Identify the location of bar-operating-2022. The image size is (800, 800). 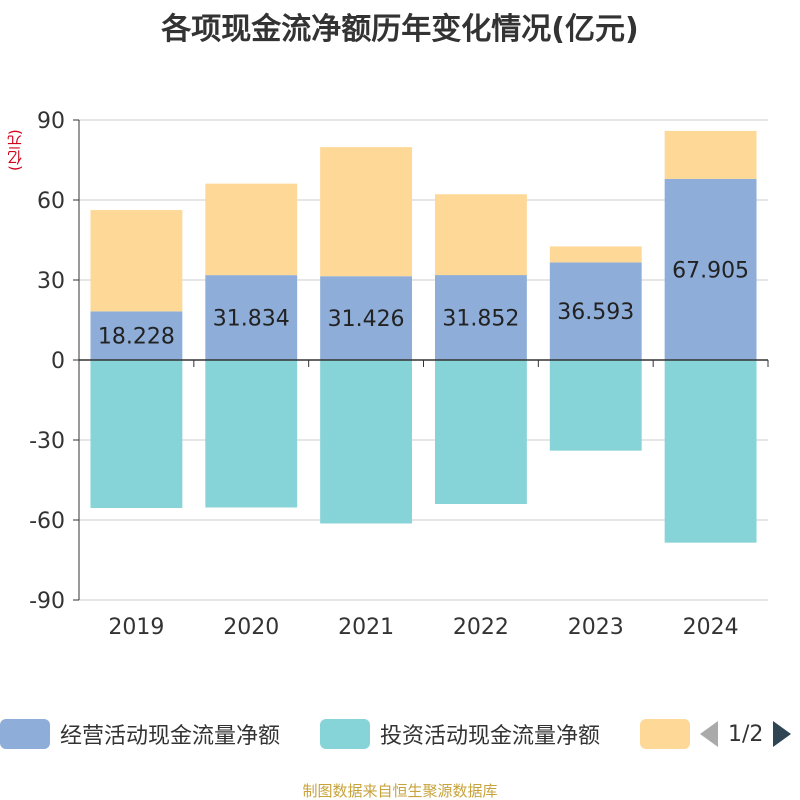
(480, 317).